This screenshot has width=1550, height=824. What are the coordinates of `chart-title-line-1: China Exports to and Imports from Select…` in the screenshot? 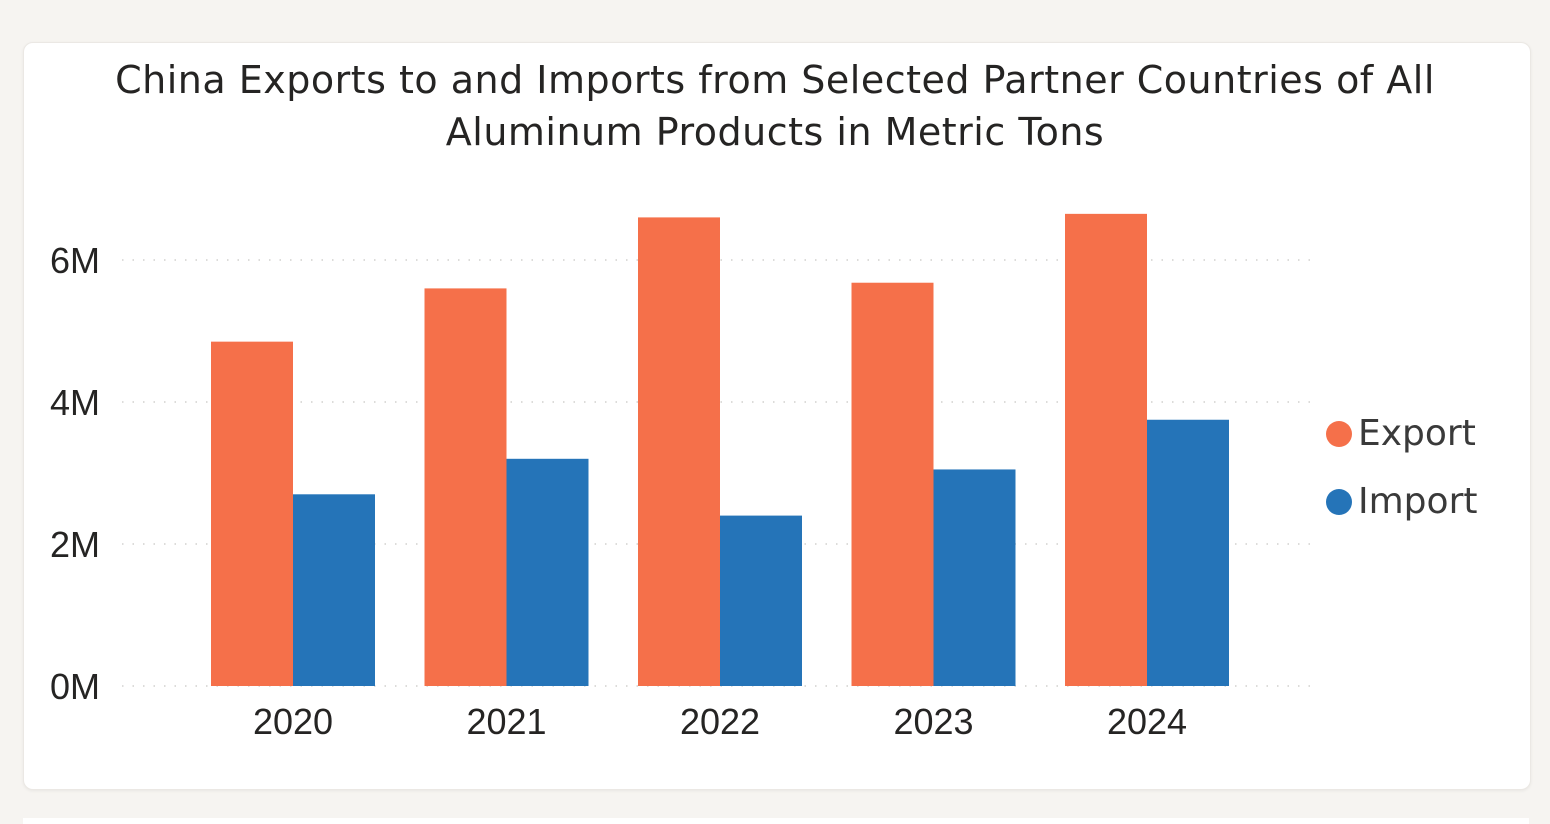 It's located at (775, 80).